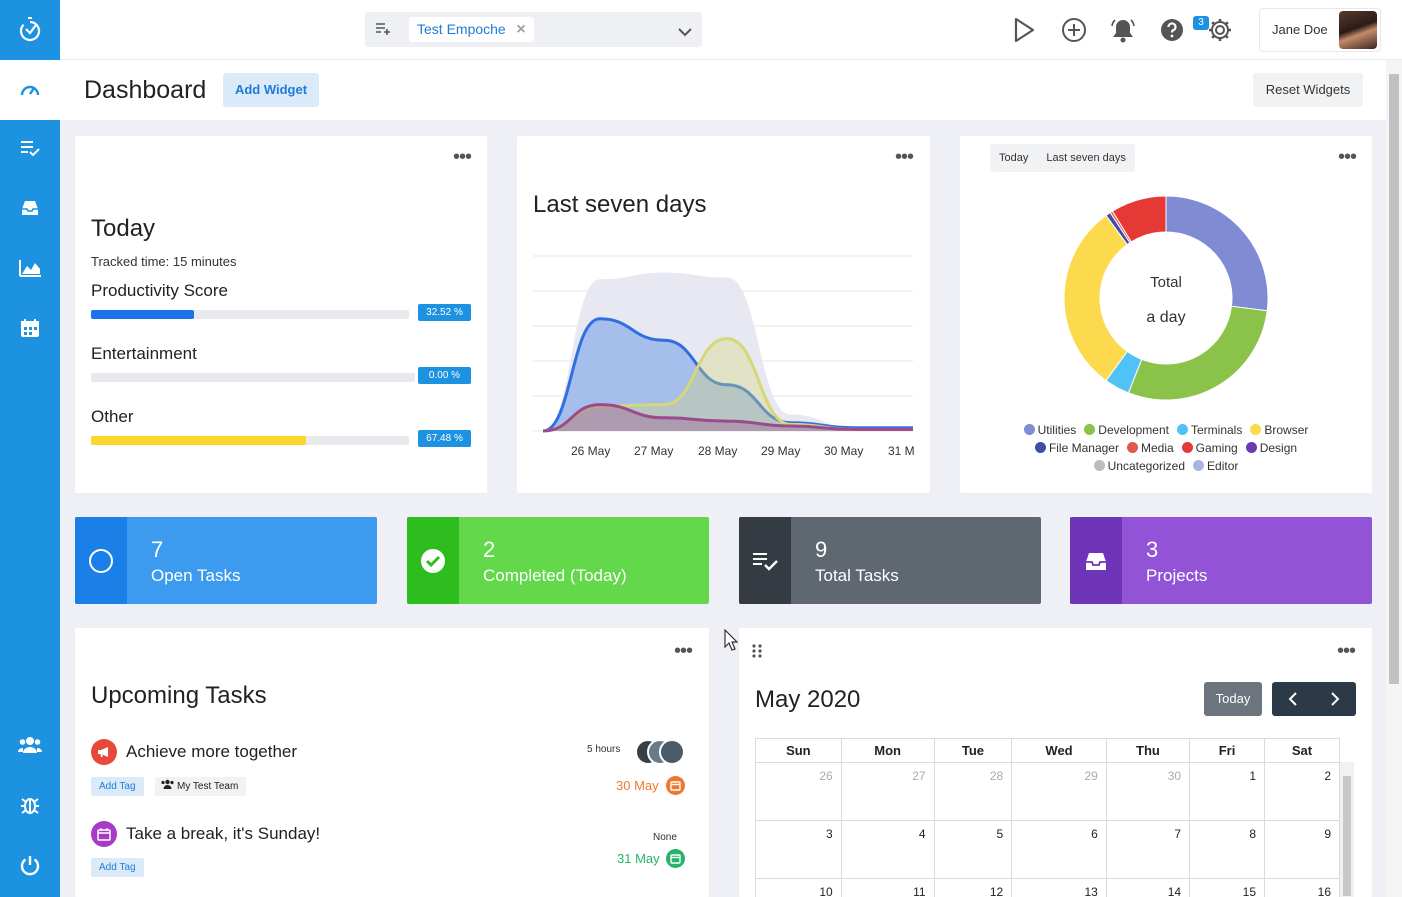  What do you see at coordinates (30, 745) in the screenshot?
I see `sidebar-item-team` at bounding box center [30, 745].